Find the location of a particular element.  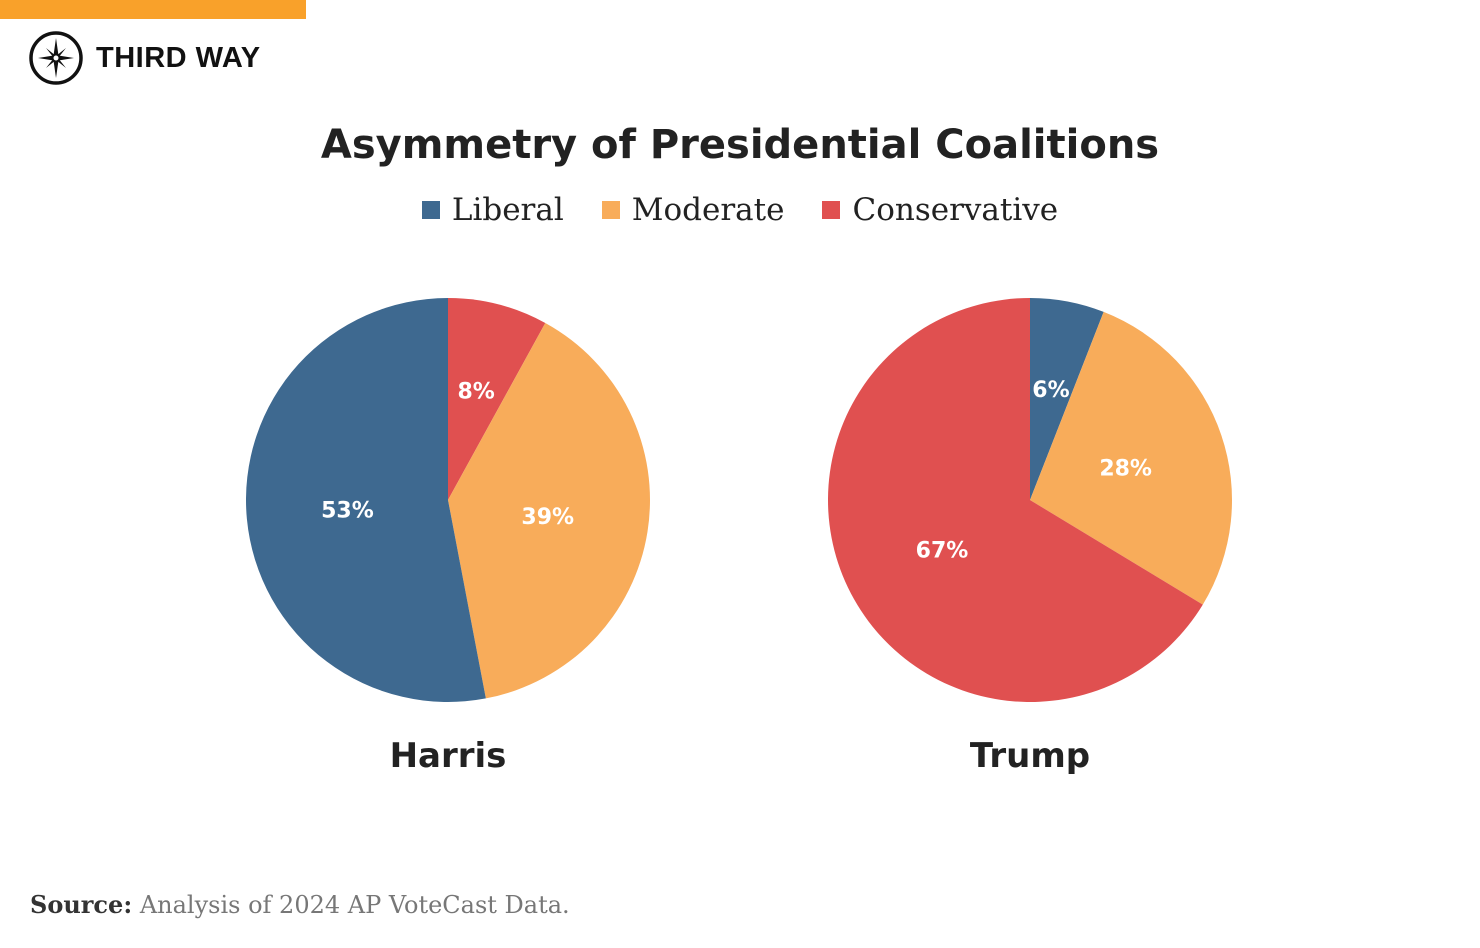

legend: Liberal Moderate Conservative is located at coordinates (740, 210).